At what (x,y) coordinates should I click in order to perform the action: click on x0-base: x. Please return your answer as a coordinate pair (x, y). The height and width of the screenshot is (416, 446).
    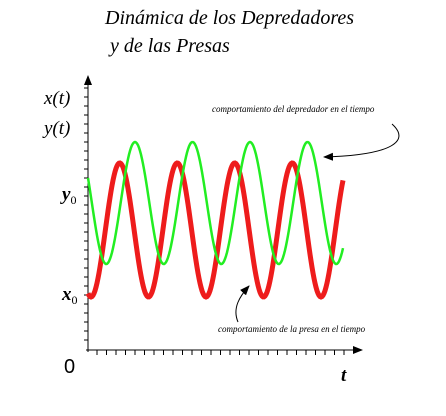
    Looking at the image, I should click on (66, 294).